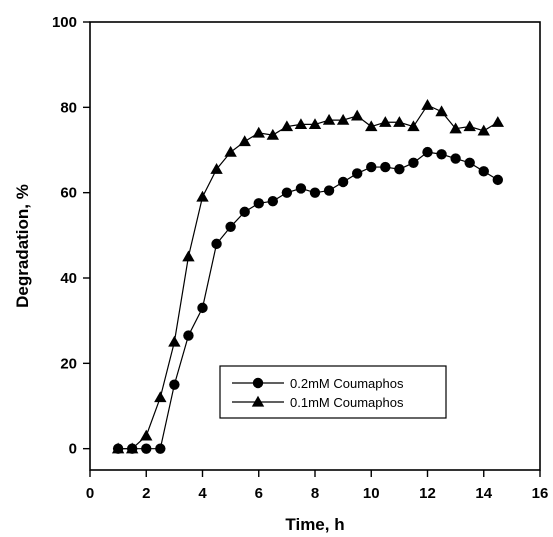 The image size is (553, 537). I want to click on legend-label: 0.2mM Coumaphos, so click(347, 383).